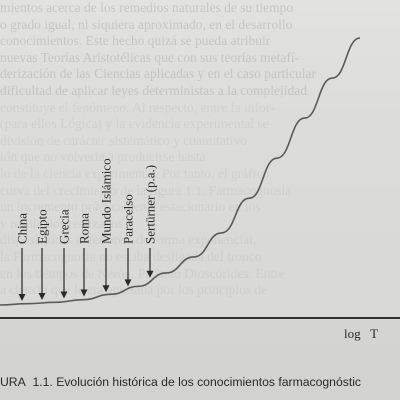  I want to click on caption-number: 1.1., so click(42, 382).